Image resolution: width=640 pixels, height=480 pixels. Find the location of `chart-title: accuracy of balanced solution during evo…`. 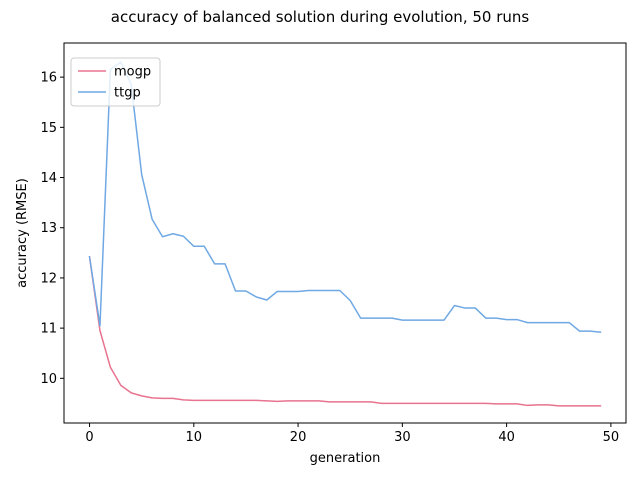

chart-title: accuracy of balanced solution during evo… is located at coordinates (320, 17).